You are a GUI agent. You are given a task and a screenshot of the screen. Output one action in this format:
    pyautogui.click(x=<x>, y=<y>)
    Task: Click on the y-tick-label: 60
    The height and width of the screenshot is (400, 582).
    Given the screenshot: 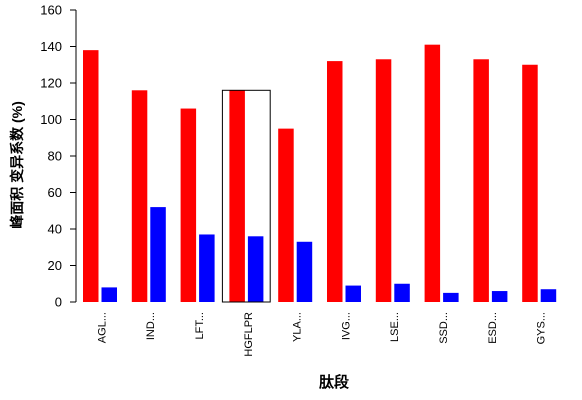 What is the action you would take?
    pyautogui.click(x=55, y=192)
    